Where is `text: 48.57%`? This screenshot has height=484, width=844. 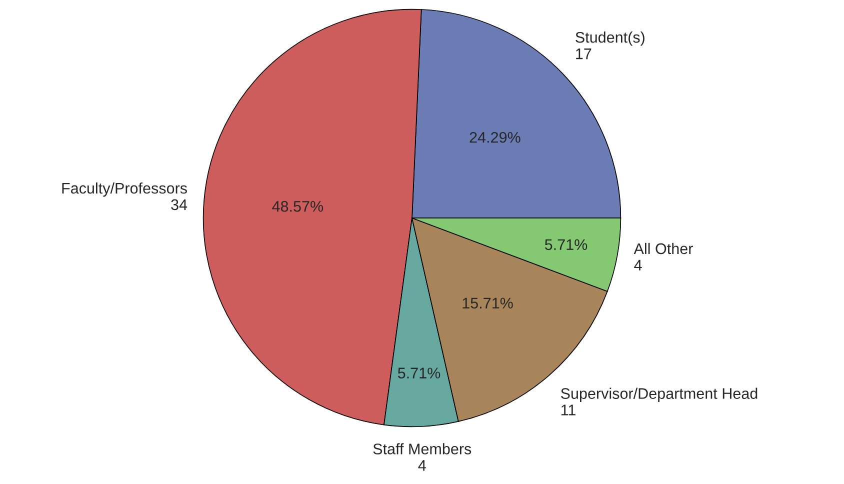
text: 48.57% is located at coordinates (298, 206).